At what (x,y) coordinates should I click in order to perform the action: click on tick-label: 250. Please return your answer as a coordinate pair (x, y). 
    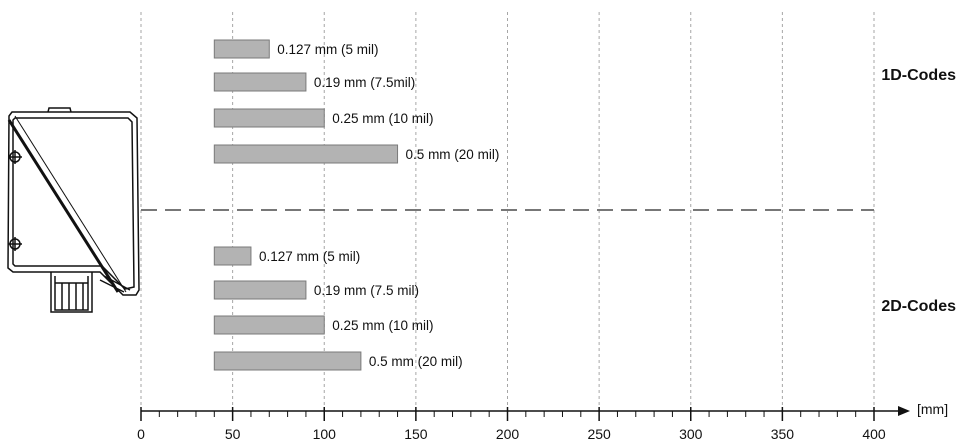
    Looking at the image, I should click on (599, 434).